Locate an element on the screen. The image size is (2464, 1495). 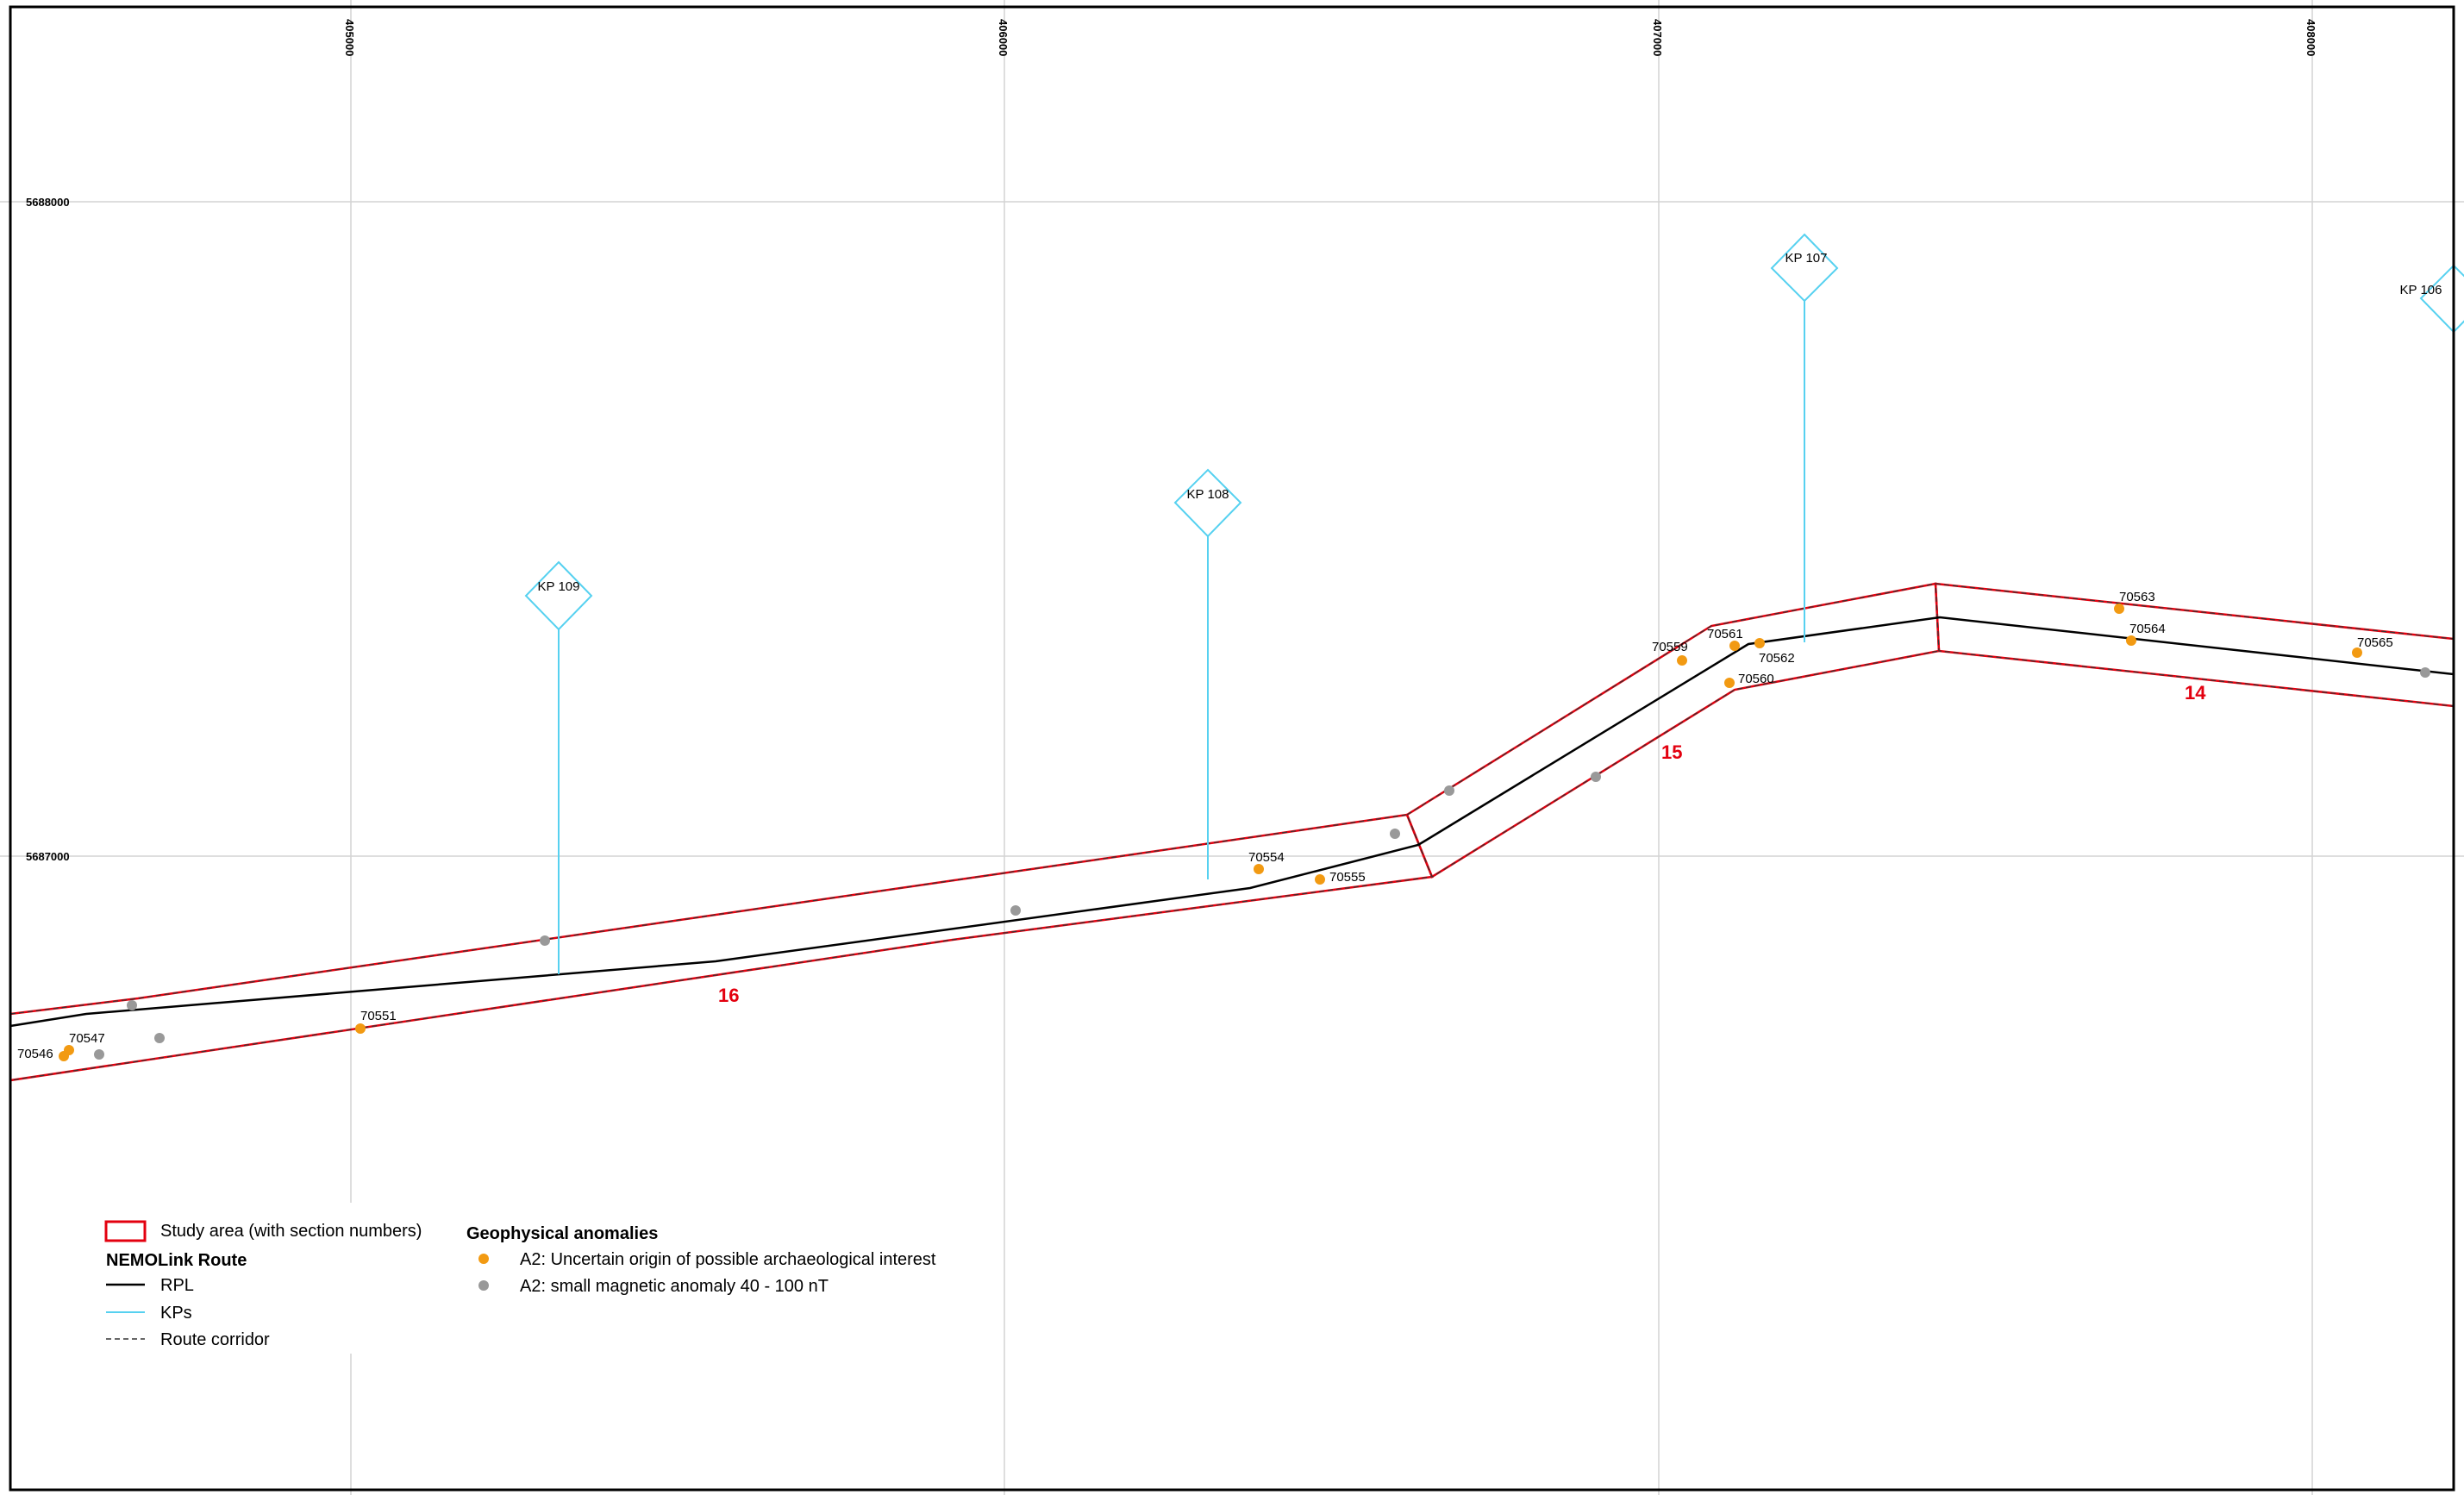
kp-107-diamond is located at coordinates (1804, 268).